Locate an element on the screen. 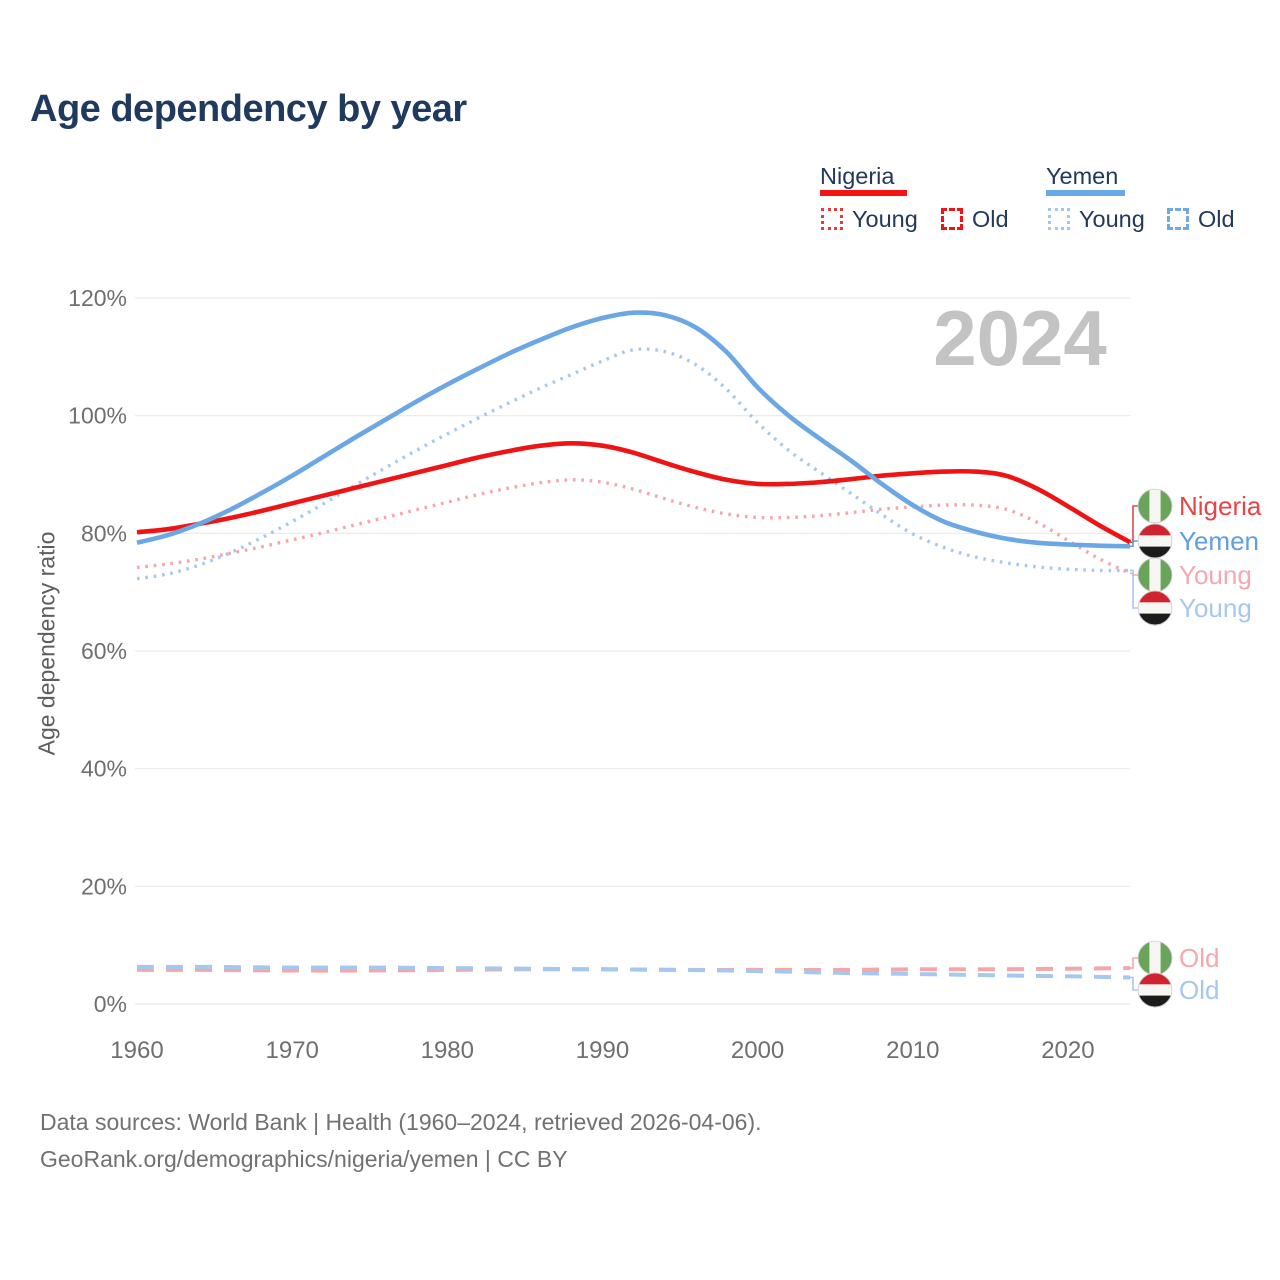  watermark-year: 2024 is located at coordinates (1020, 338).